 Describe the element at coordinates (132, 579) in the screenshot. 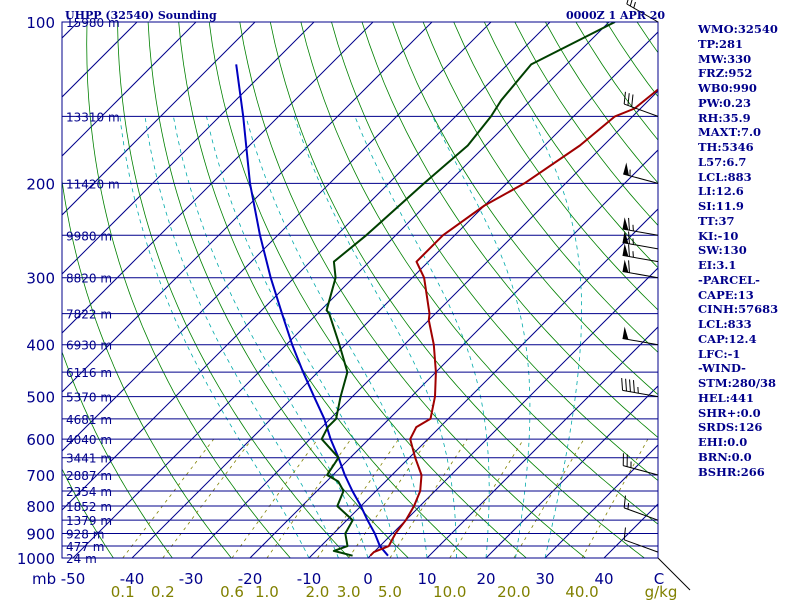

I see `temperature-tick-label: -40` at that location.